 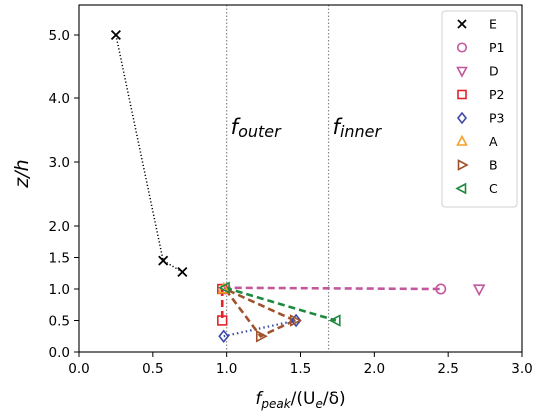 I want to click on x-tick-label: 1.5, so click(x=300, y=369).